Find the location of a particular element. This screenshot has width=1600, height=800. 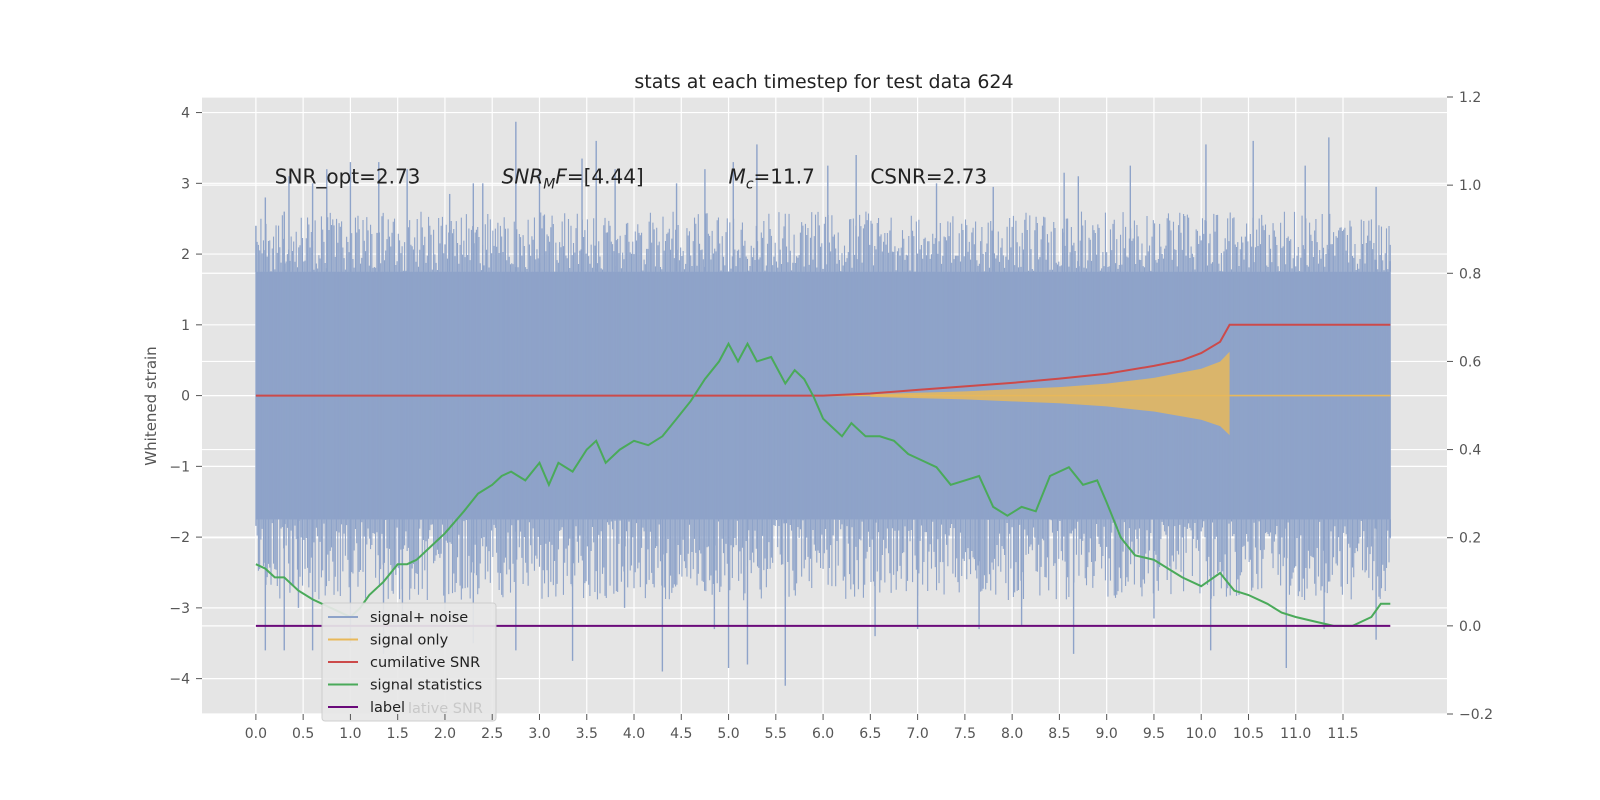

x-tick-label: 1.5 is located at coordinates (398, 734).